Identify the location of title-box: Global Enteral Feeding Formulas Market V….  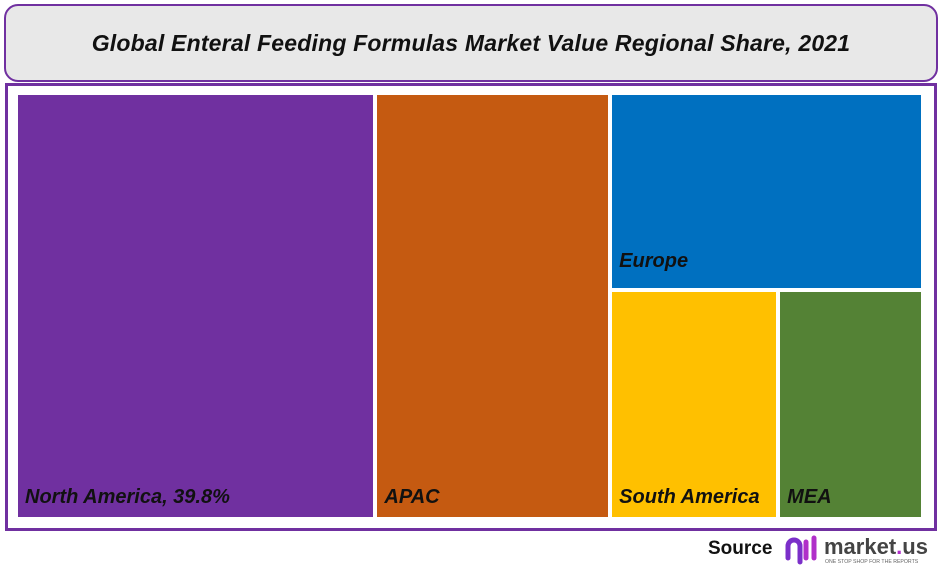
(471, 43).